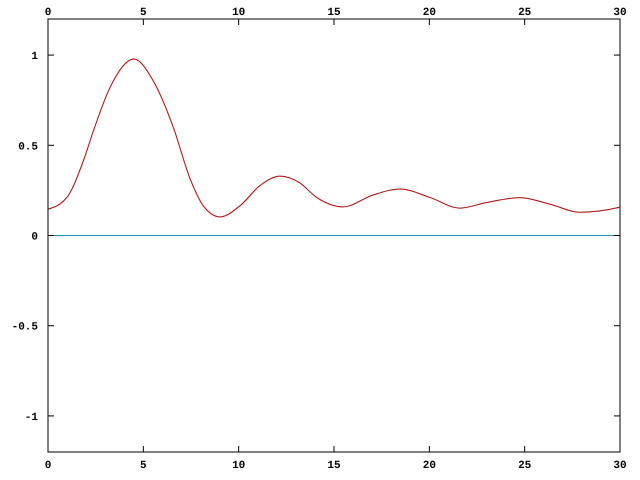  I want to click on x2-tick-label: 20, so click(429, 466).